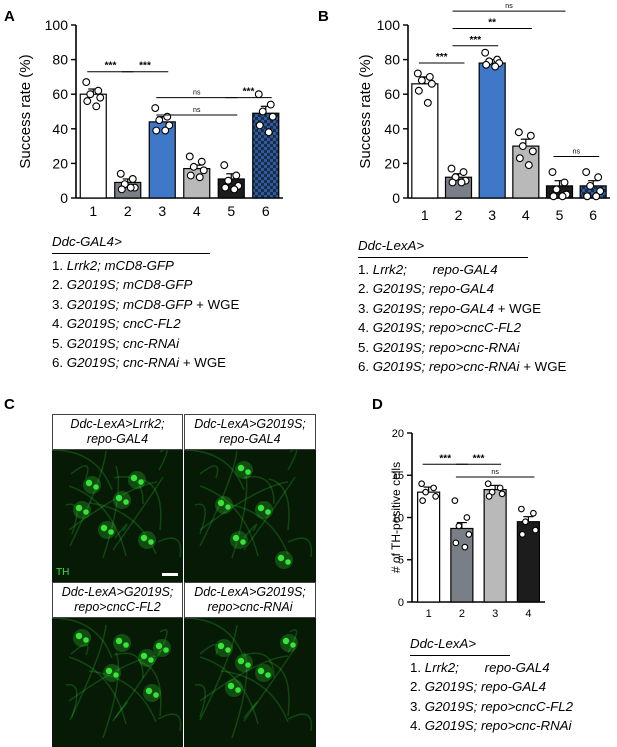 The height and width of the screenshot is (747, 617). I want to click on genotype-line: 1. Lrrk2; repo-GAL4, so click(480, 667).